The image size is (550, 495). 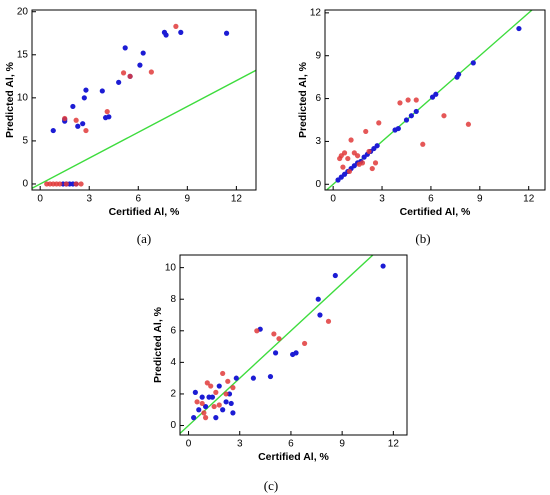 I want to click on x-tick-label: 9, so click(x=342, y=444).